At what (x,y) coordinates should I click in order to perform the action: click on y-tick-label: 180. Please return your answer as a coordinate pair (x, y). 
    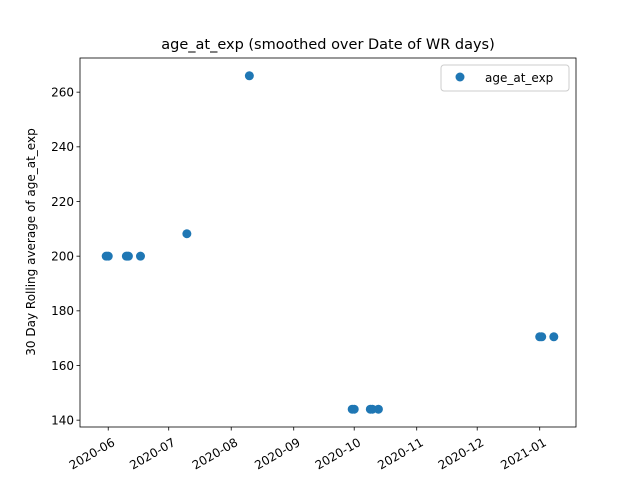
    Looking at the image, I should click on (62, 311).